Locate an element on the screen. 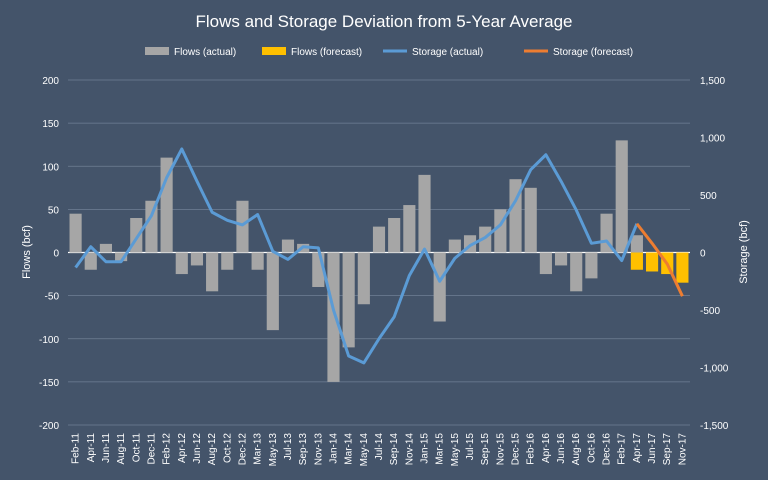 Image resolution: width=768 pixels, height=480 pixels. x-tick-label: Sep-13 is located at coordinates (303, 449).